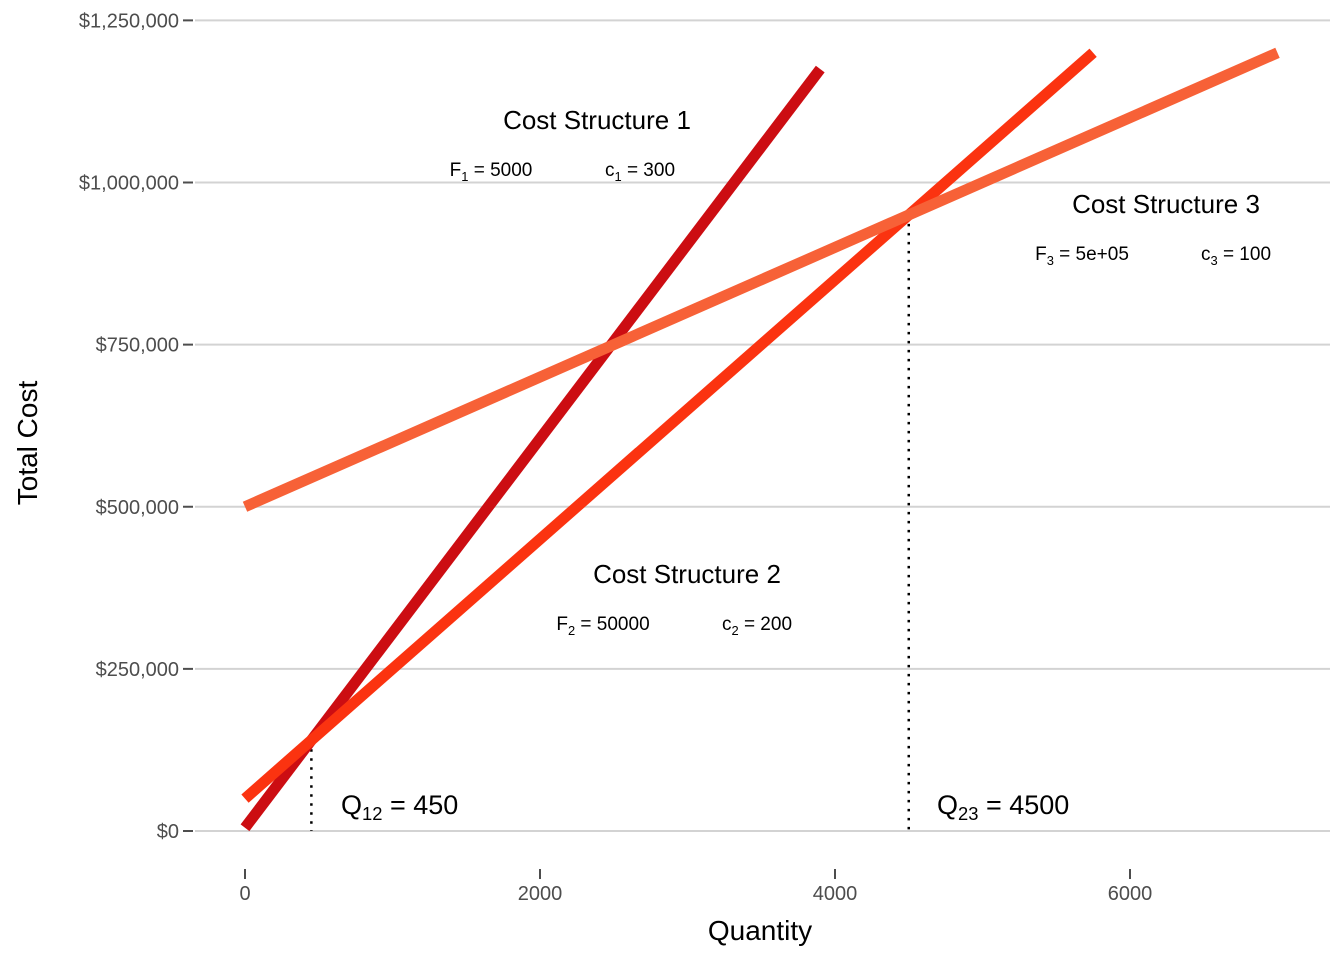  What do you see at coordinates (27, 443) in the screenshot?
I see `y-axis-title: Total Cost` at bounding box center [27, 443].